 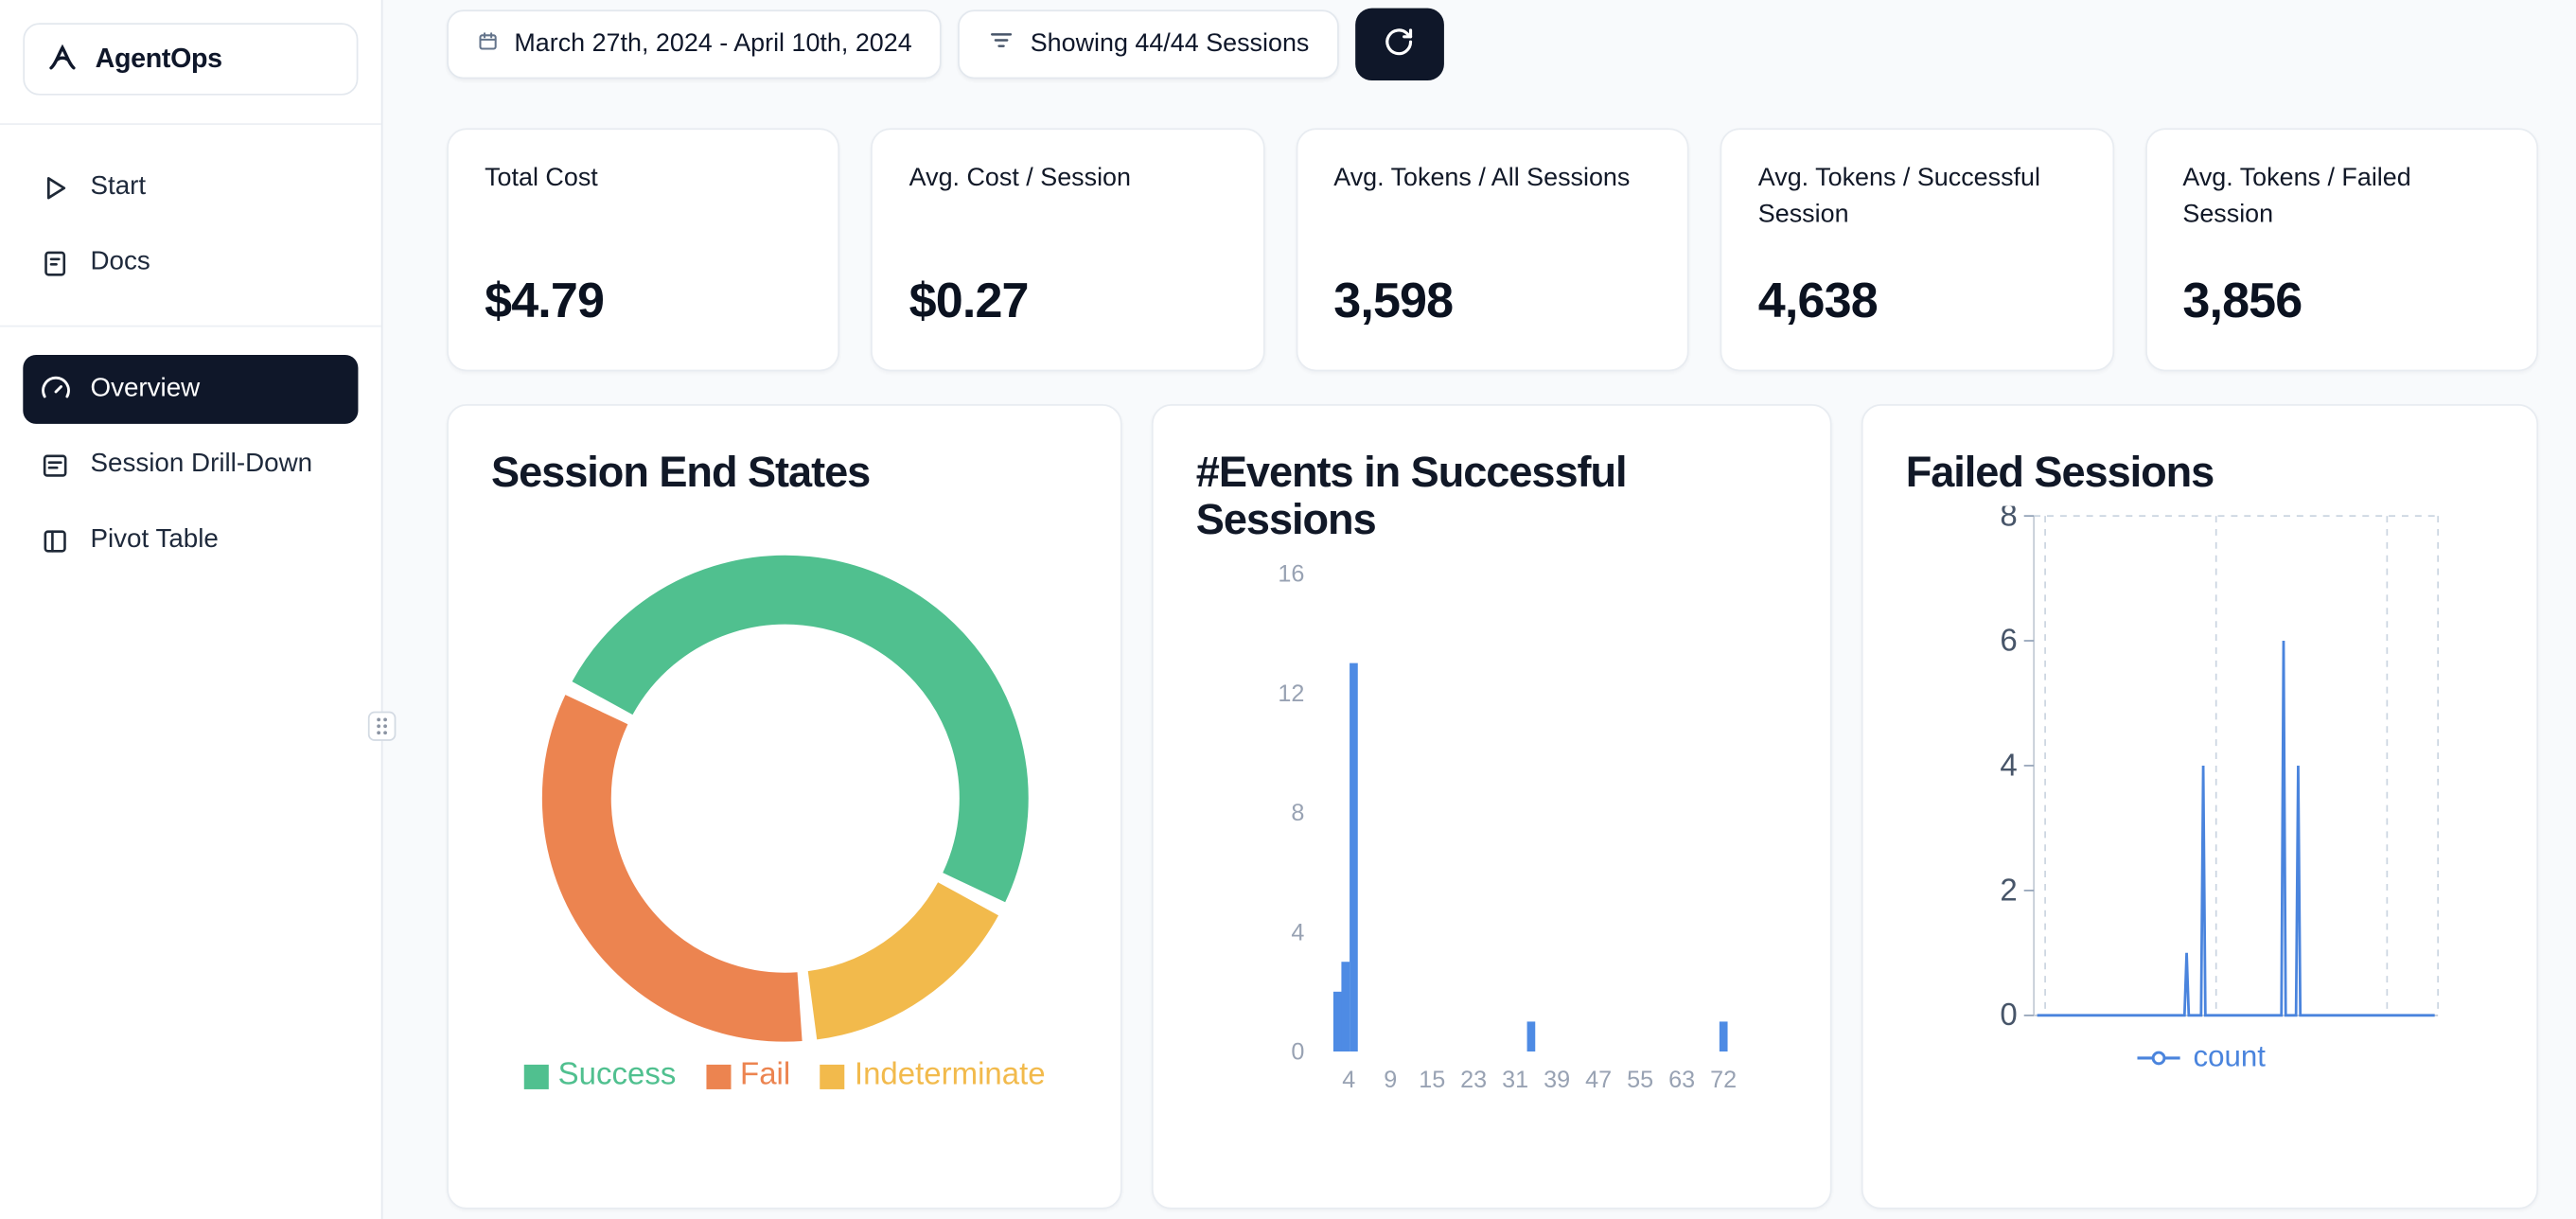 What do you see at coordinates (56, 389) in the screenshot?
I see `gauge-icon` at bounding box center [56, 389].